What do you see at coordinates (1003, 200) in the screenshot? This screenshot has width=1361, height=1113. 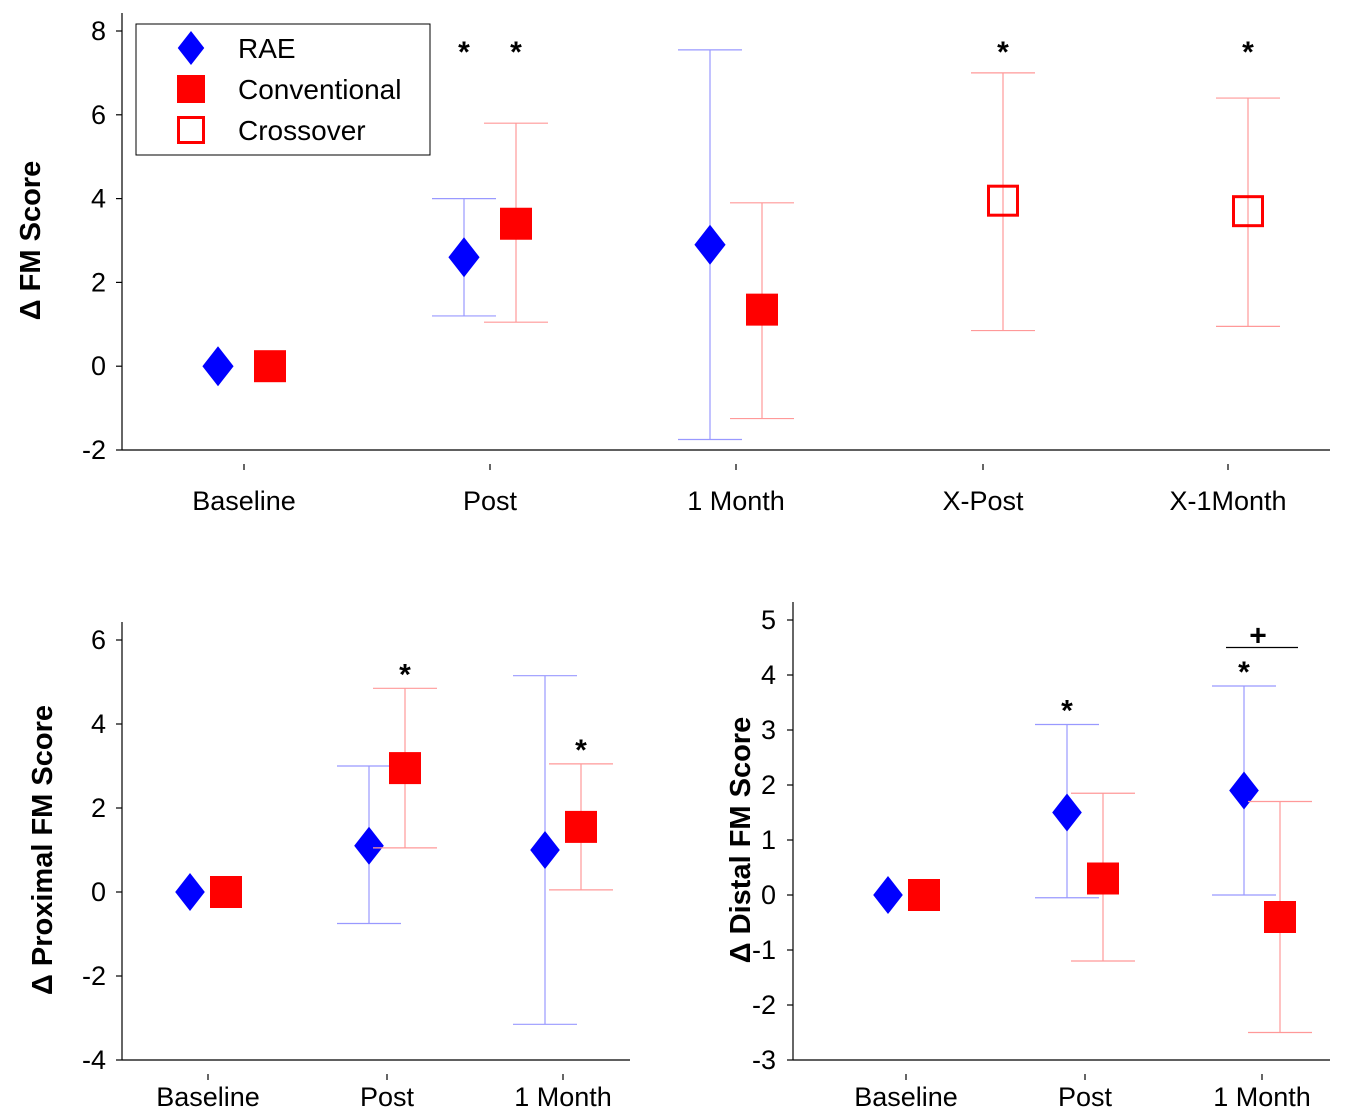 I see `data-point-crossover-x-post` at bounding box center [1003, 200].